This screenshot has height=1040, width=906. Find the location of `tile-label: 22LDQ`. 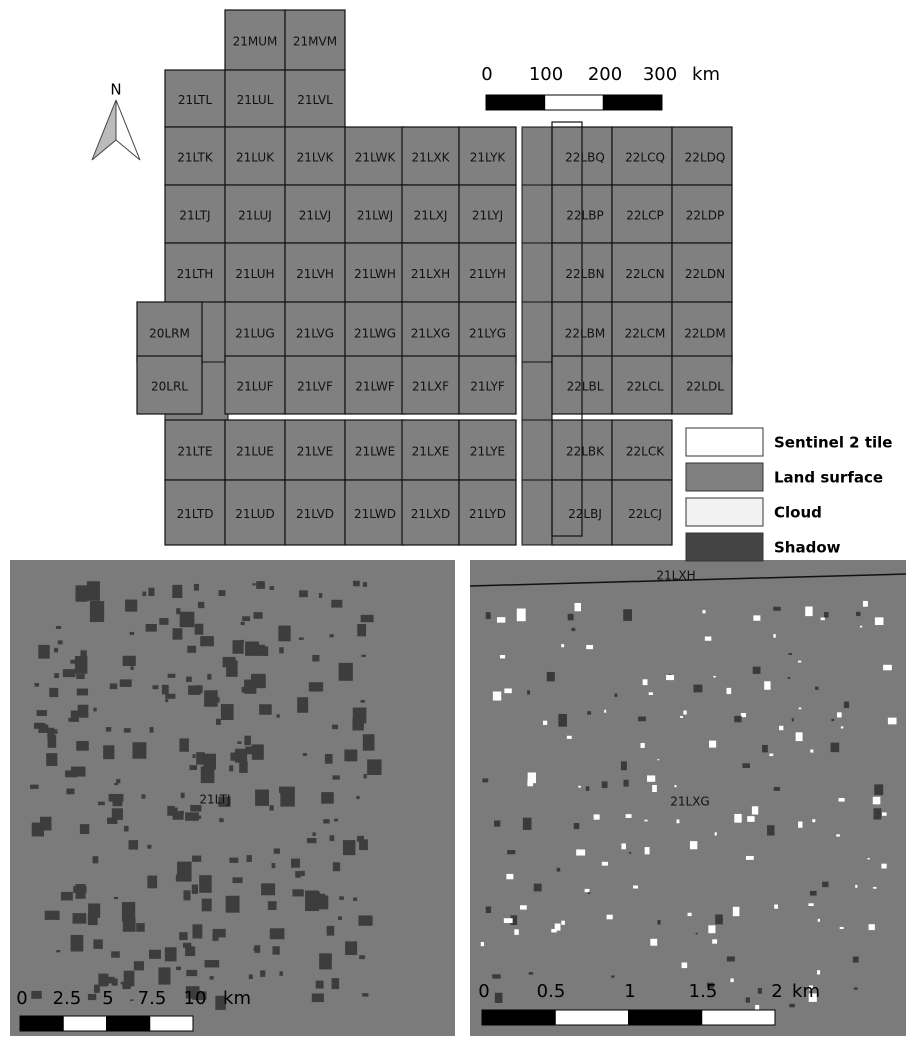

tile-label: 22LDQ is located at coordinates (705, 158).